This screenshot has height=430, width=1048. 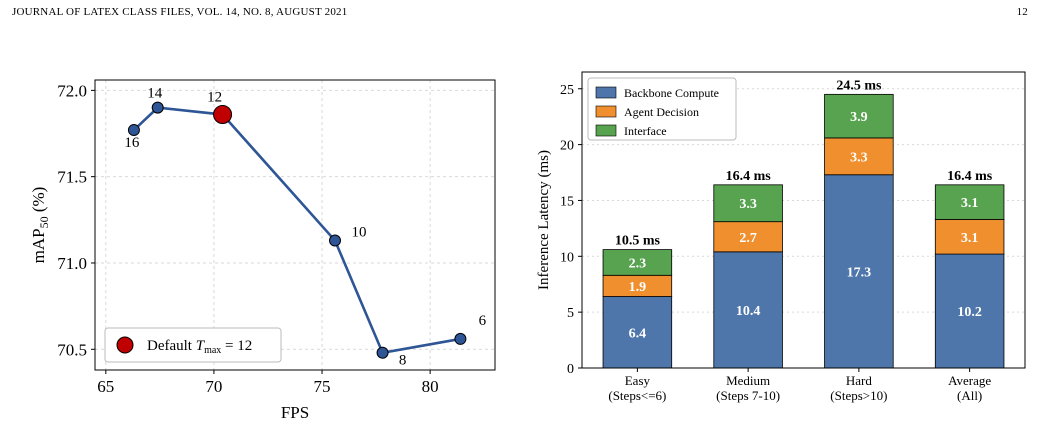 I want to click on y-tick-label: 0, so click(x=570, y=369).